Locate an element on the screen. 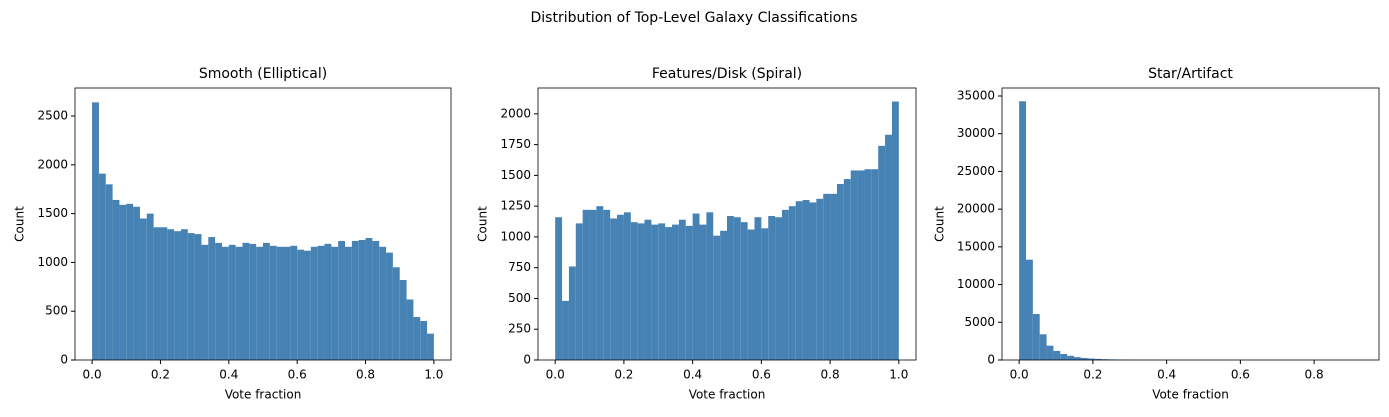  x-tick-label: 0.6 is located at coordinates (761, 375).